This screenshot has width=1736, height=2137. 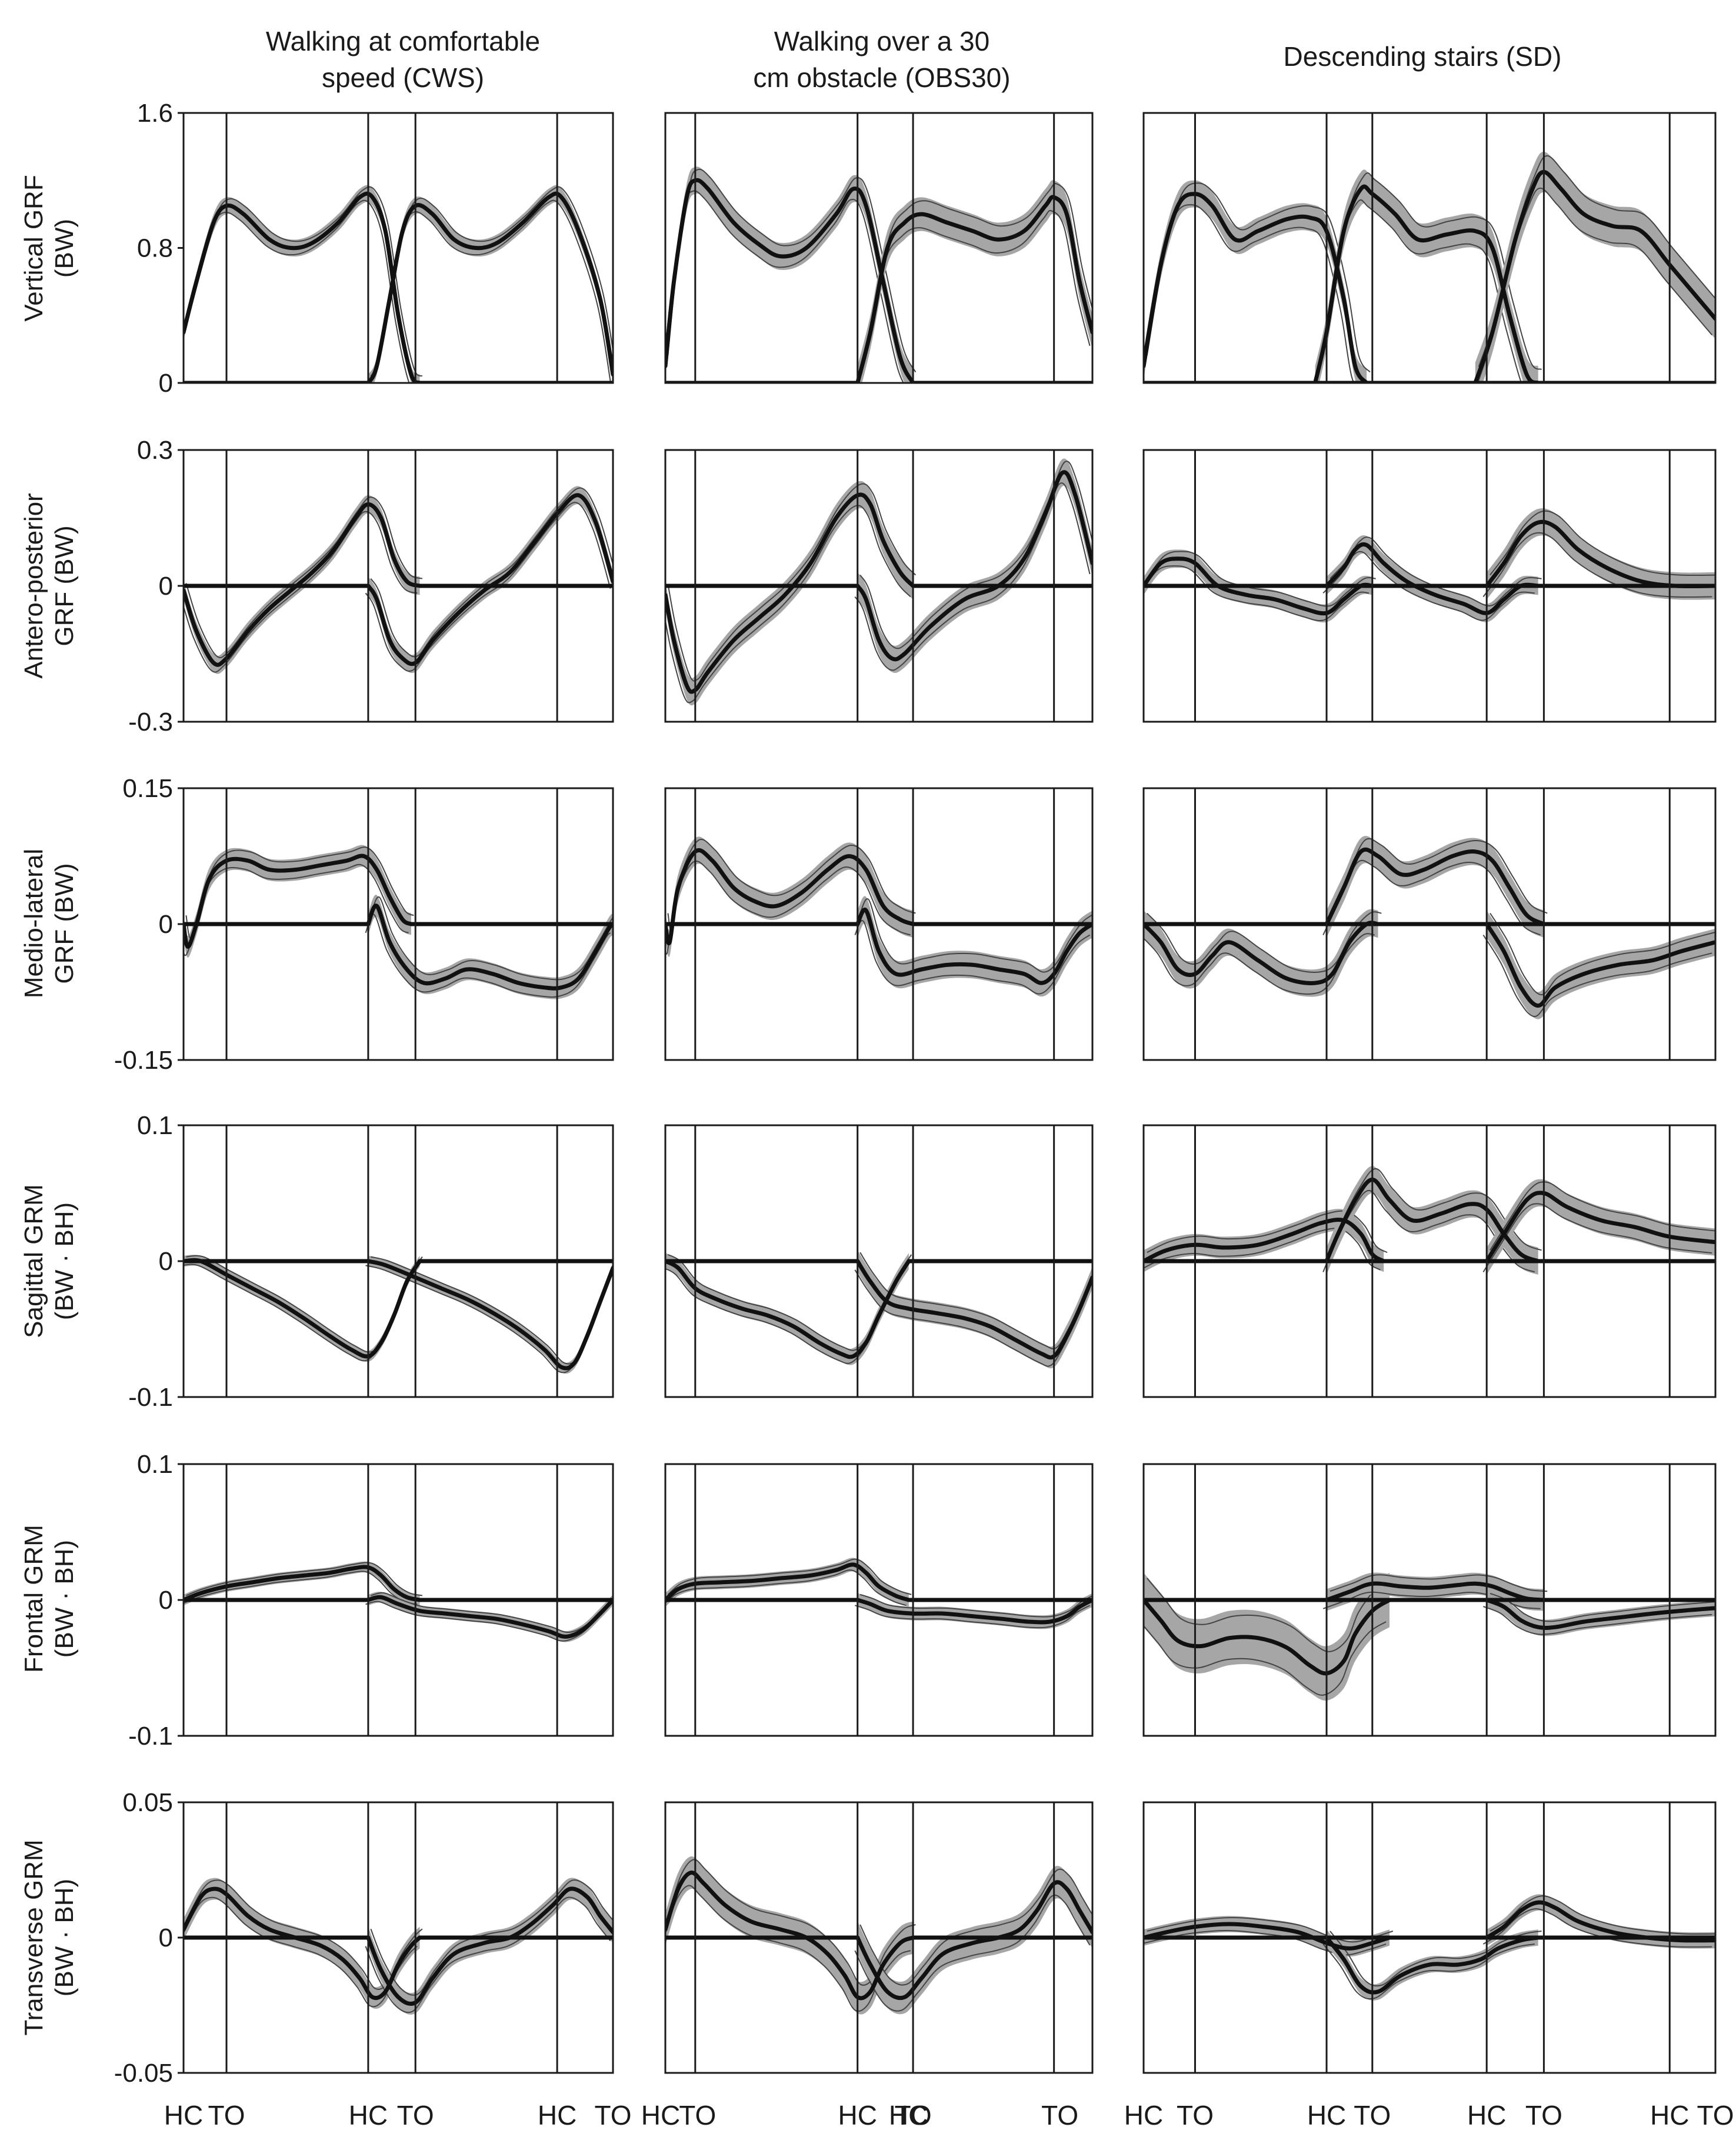 I want to click on row-label-antero-posterior-line-1: Antero-posterior, so click(x=33, y=585).